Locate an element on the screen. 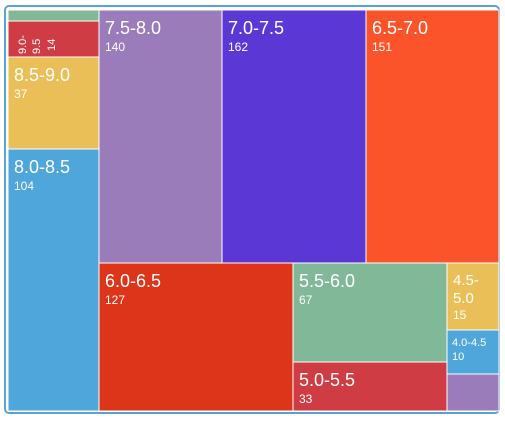 This screenshot has height=421, width=505. cell-label: 8.0-8.5 is located at coordinates (42, 167).